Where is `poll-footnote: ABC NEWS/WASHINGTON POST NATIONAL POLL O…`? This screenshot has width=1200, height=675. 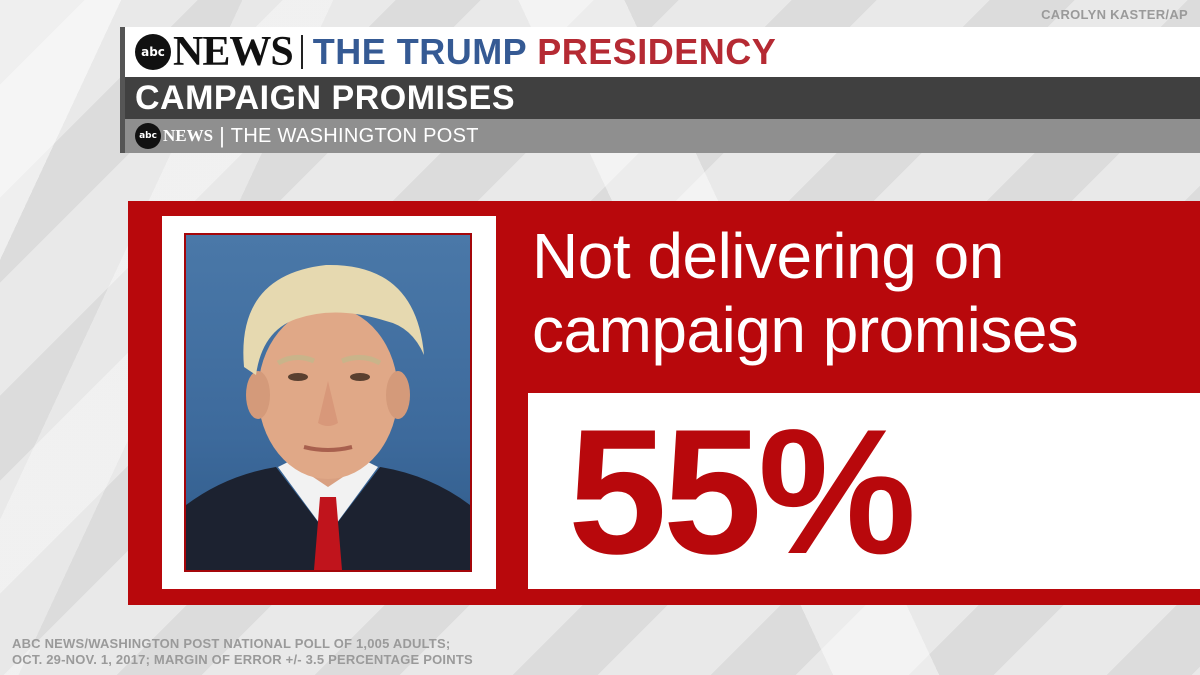 poll-footnote: ABC NEWS/WASHINGTON POST NATIONAL POLL O… is located at coordinates (242, 652).